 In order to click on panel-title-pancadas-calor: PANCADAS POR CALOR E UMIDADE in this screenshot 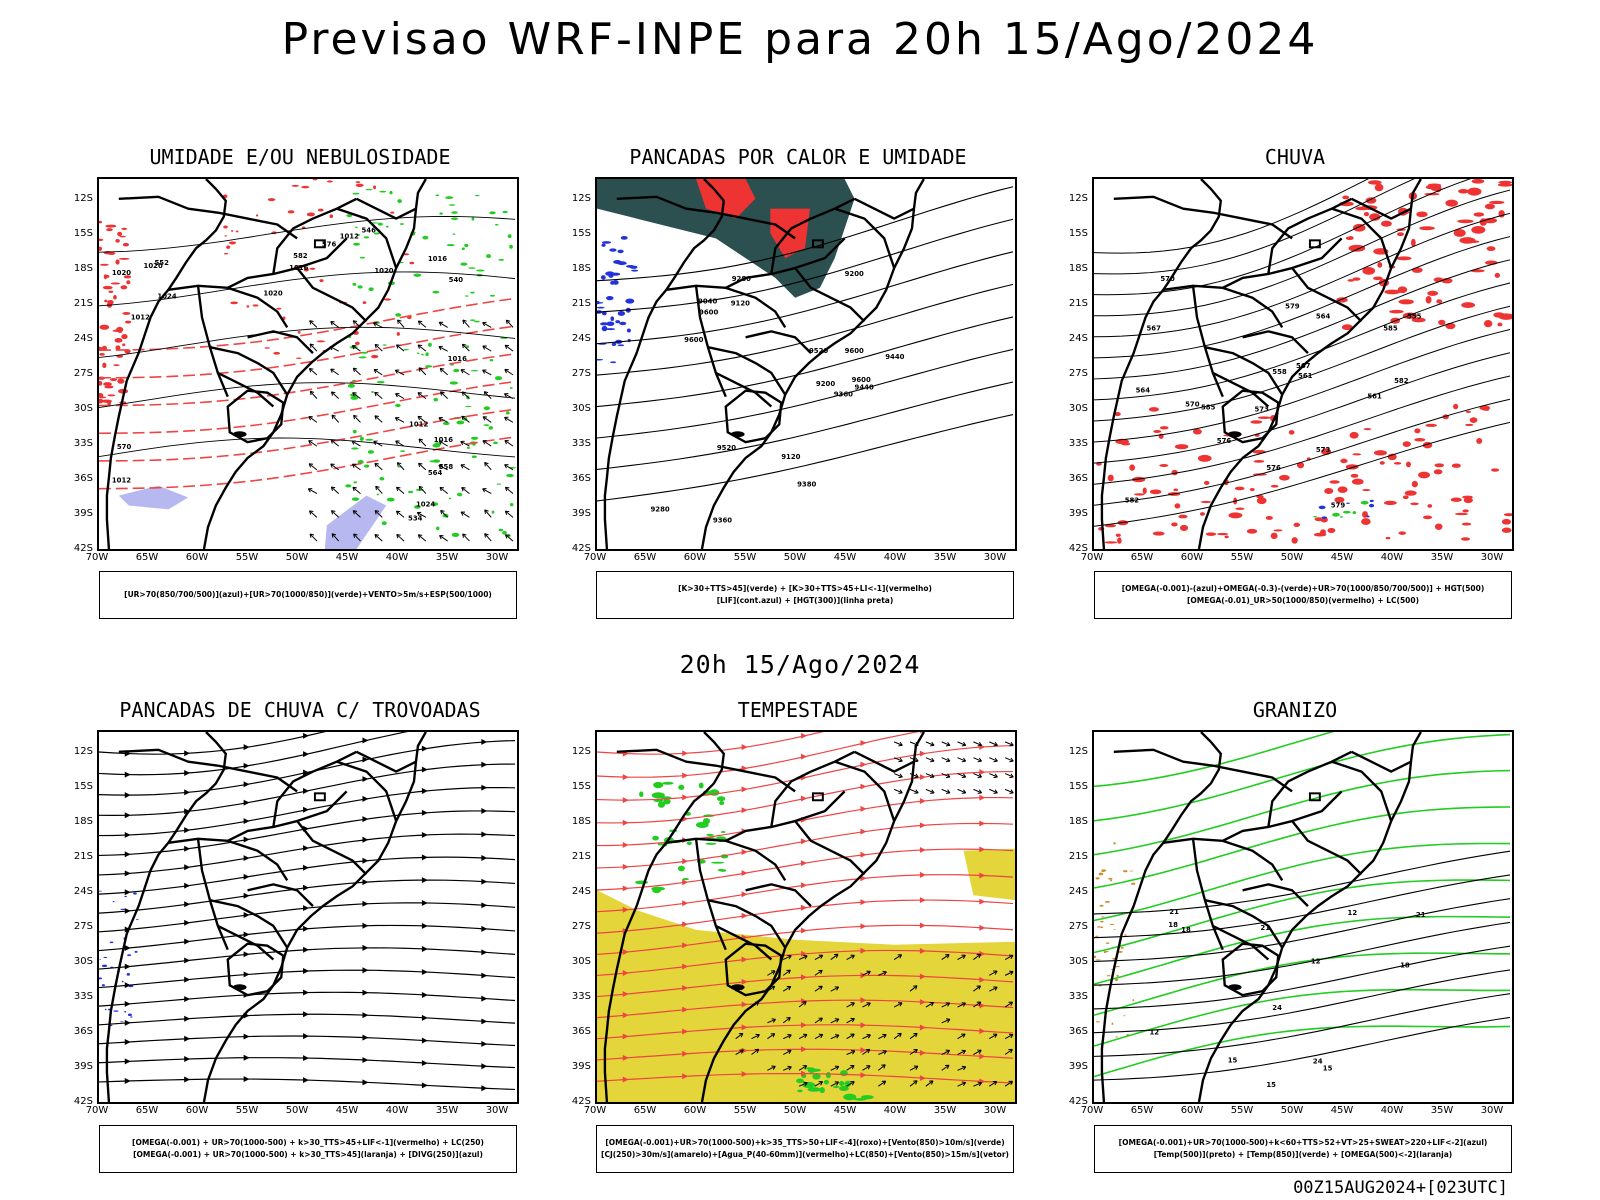, I will do `click(798, 157)`.